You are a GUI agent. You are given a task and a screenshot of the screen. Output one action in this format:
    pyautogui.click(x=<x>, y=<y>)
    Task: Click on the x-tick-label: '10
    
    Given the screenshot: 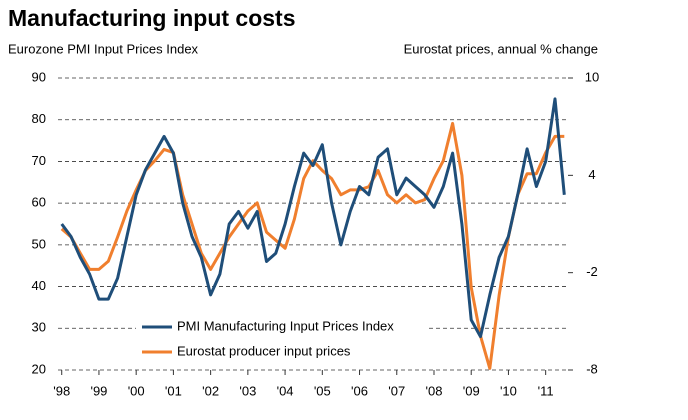 What is the action you would take?
    pyautogui.click(x=508, y=390)
    